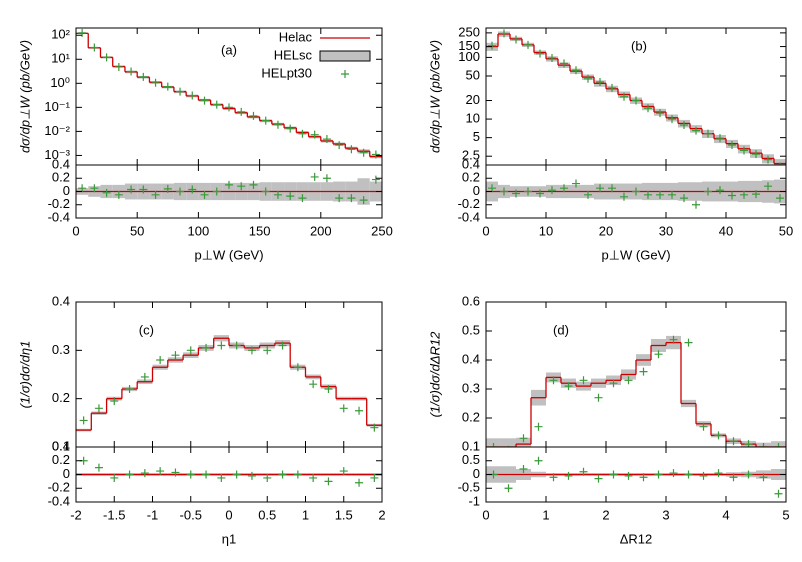 The height and width of the screenshot is (562, 802). Describe the element at coordinates (546, 230) in the screenshot. I see `x-tick-label: 10` at that location.